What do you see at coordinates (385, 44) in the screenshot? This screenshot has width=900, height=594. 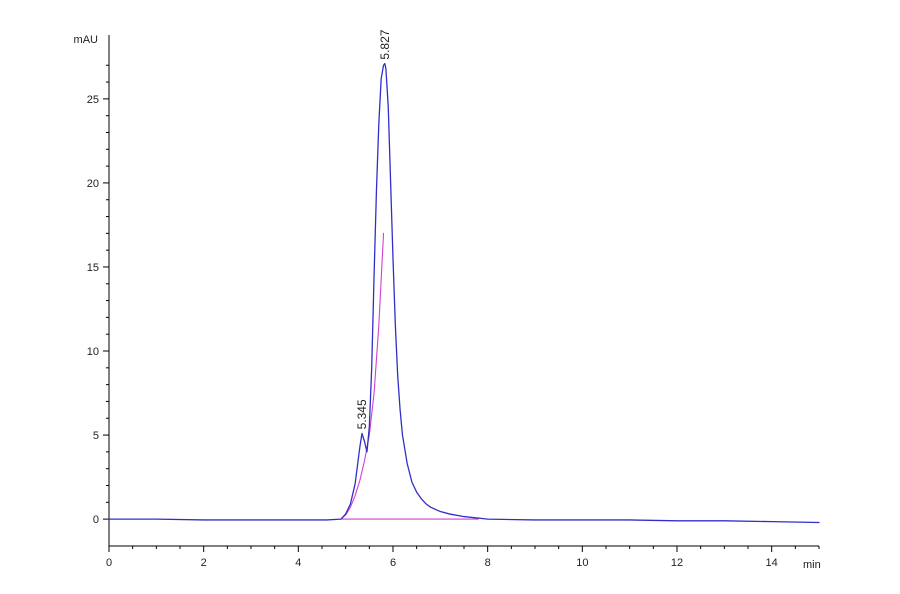 I see `peak-label: 5.827` at bounding box center [385, 44].